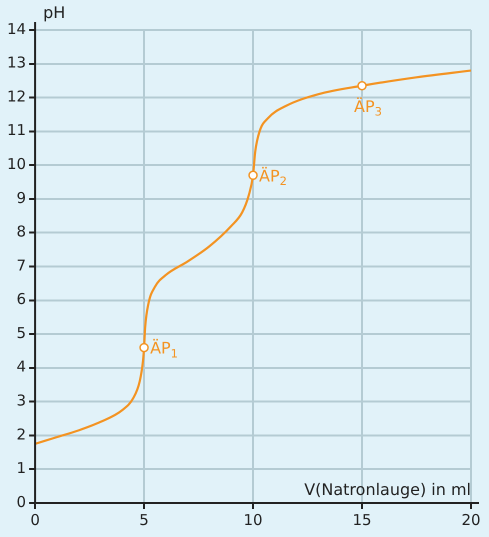 This screenshot has height=537, width=489. Describe the element at coordinates (16, 130) in the screenshot. I see `y-tick-label: 11` at that location.